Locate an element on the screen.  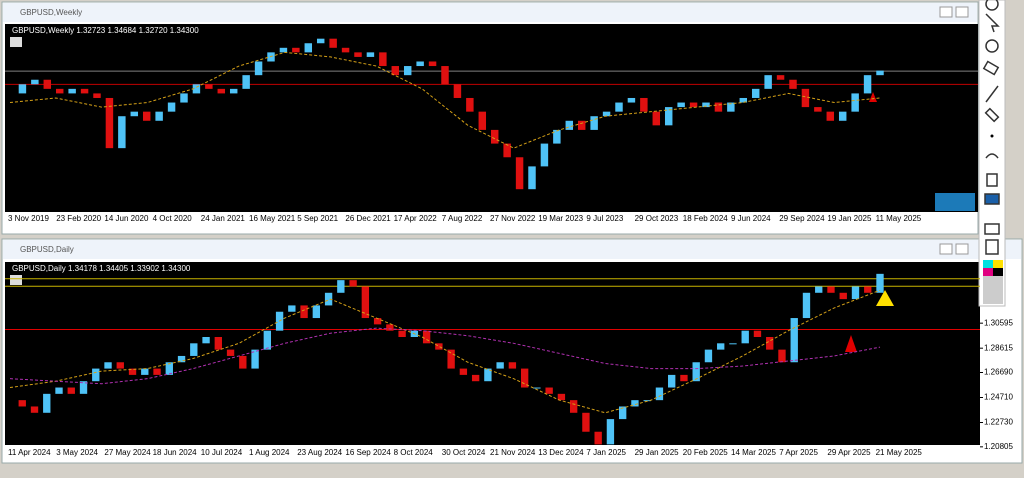
undo-tool is located at coordinates (992, 156).